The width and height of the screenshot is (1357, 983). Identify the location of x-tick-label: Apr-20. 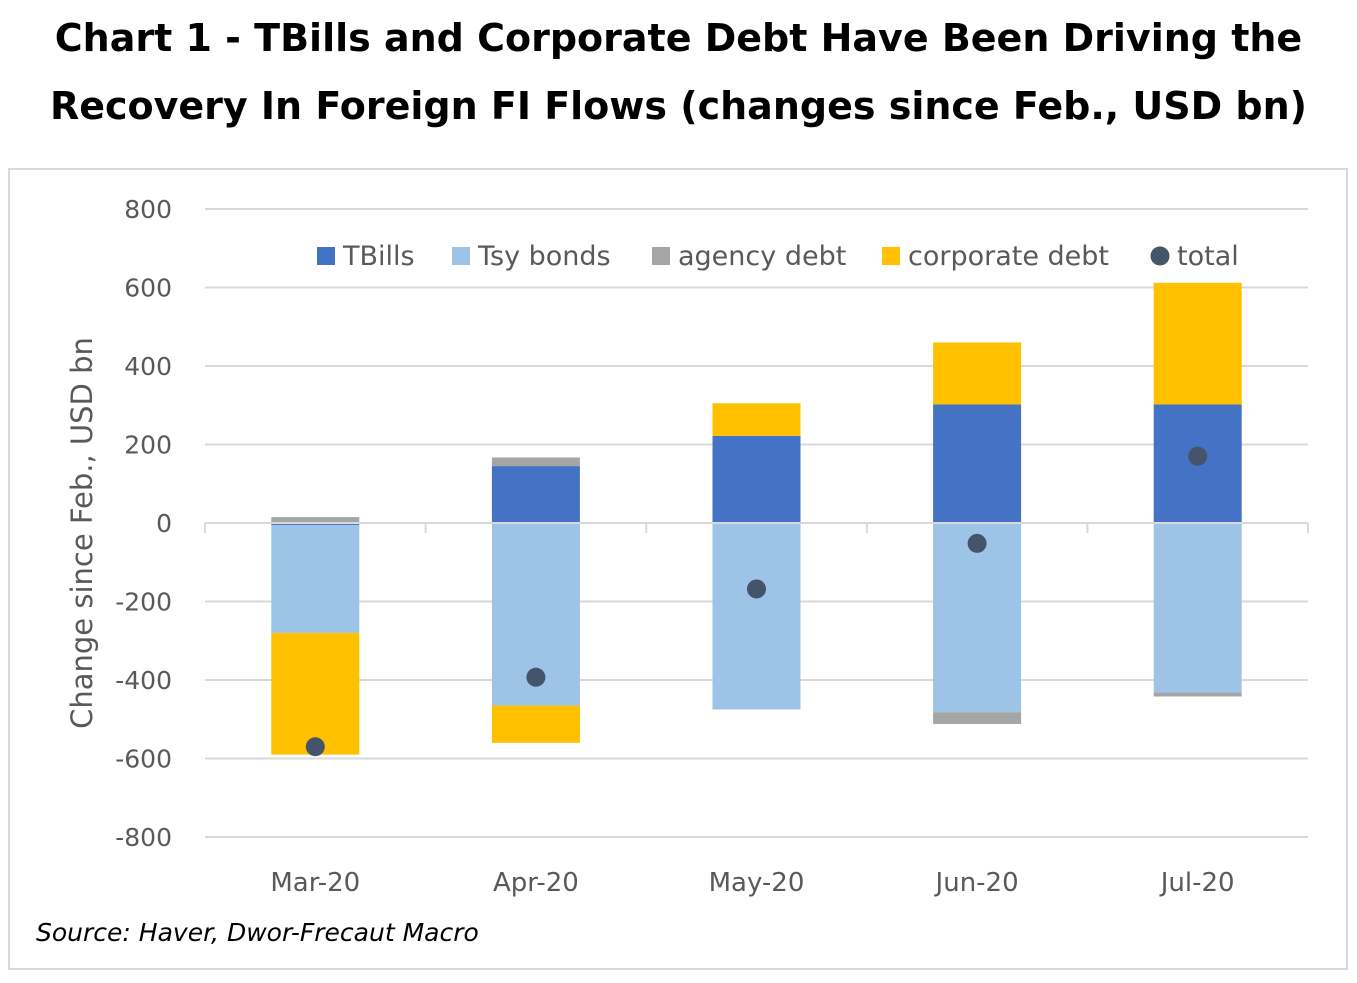
(536, 883).